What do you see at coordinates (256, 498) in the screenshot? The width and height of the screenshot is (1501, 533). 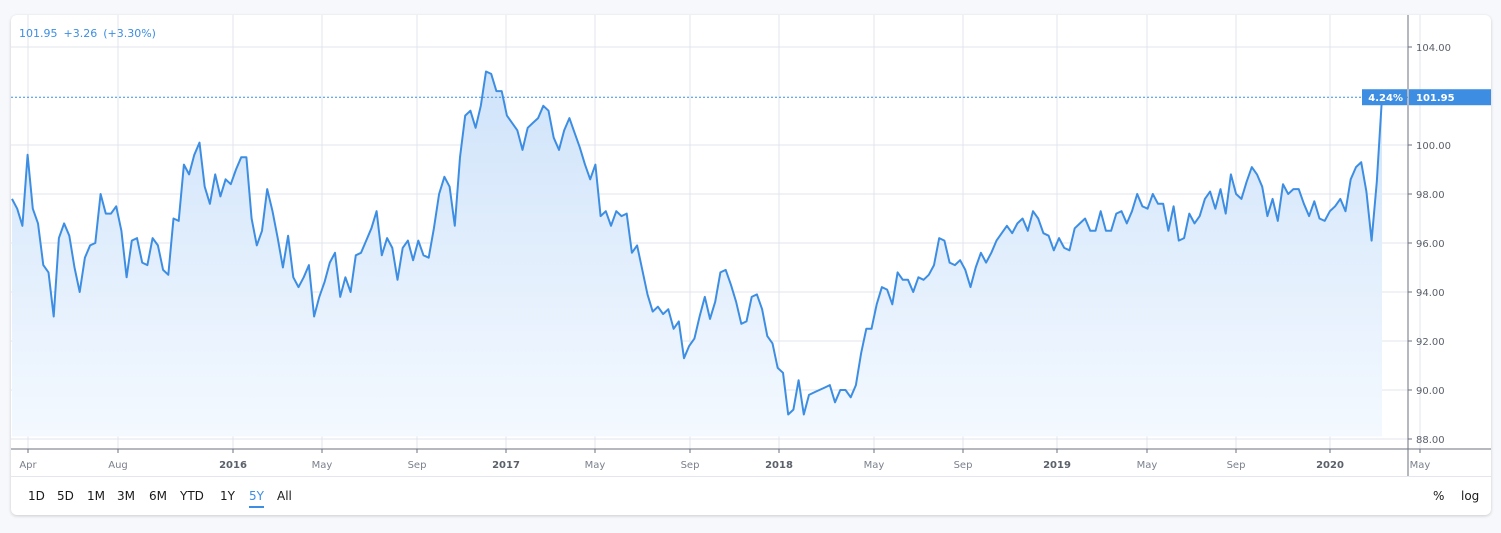 I see `range-button-5y: 5Y` at bounding box center [256, 498].